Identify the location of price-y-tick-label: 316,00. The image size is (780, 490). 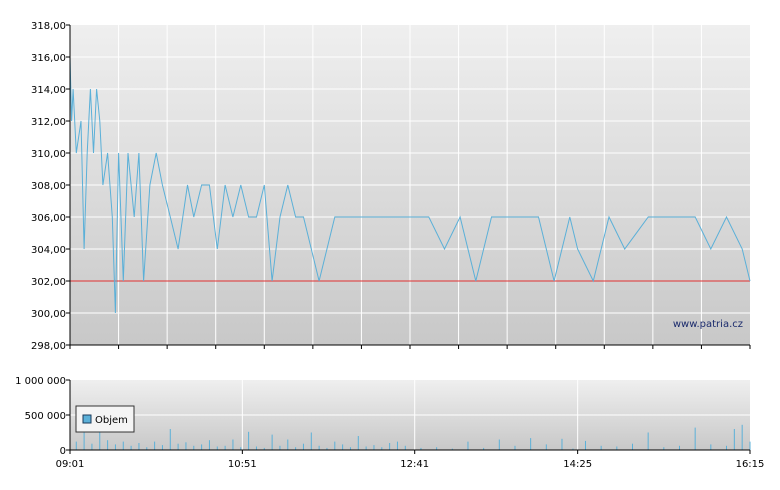
(48, 58).